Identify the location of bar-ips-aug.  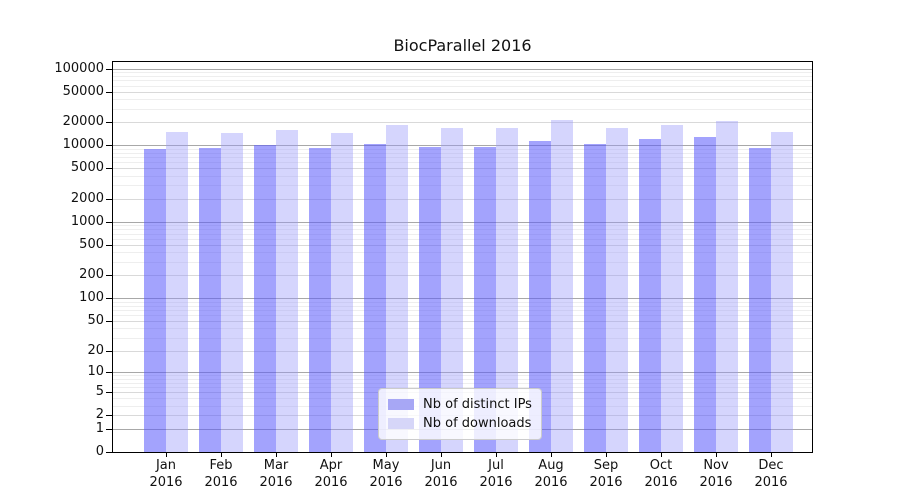
(540, 296).